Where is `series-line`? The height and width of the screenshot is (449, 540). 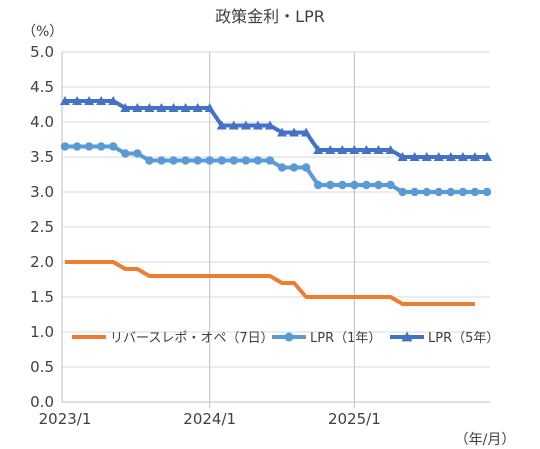 series-line is located at coordinates (270, 283).